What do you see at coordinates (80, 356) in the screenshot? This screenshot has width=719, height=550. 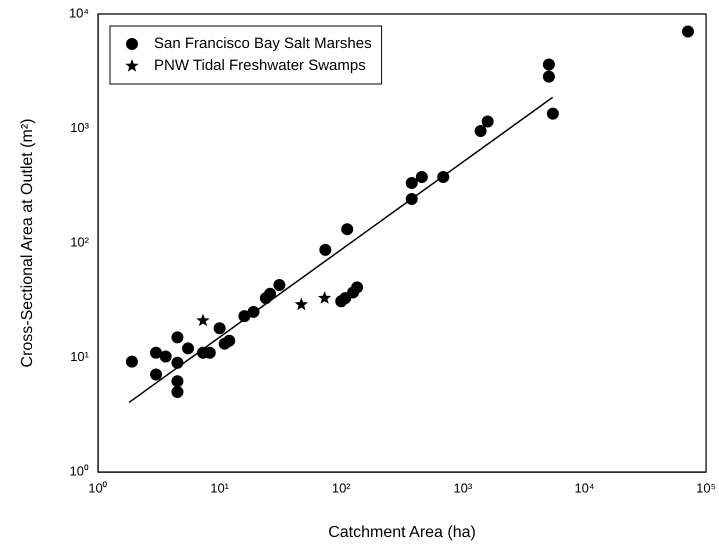 I see `y-tick-label: 10¹` at bounding box center [80, 356].